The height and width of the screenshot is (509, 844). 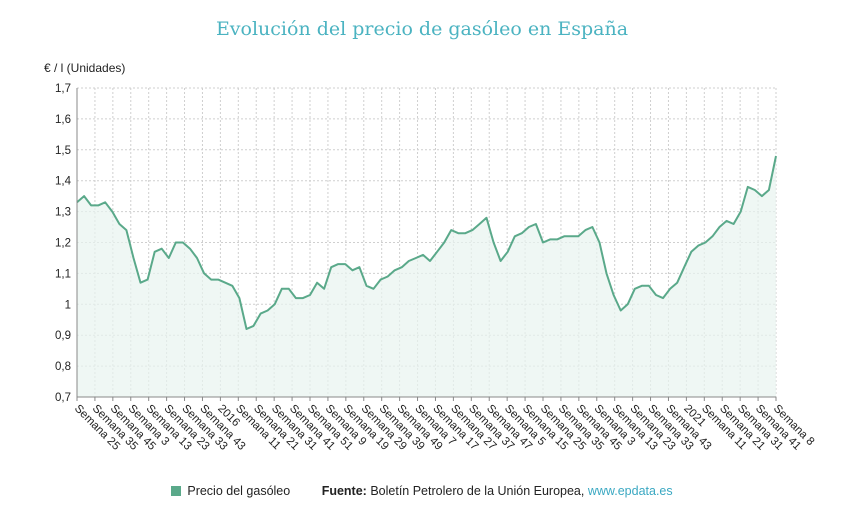 What do you see at coordinates (63, 151) in the screenshot?
I see `y-tick-label: 1,5` at bounding box center [63, 151].